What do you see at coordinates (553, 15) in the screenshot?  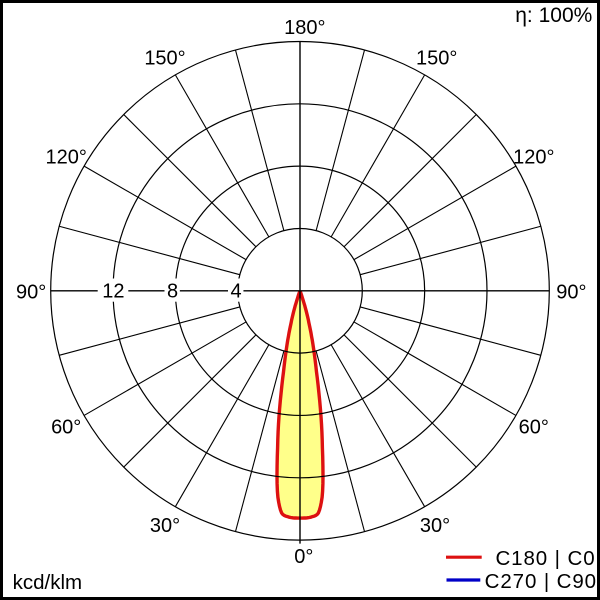 I see `svg-text: η: 100%` at bounding box center [553, 15].